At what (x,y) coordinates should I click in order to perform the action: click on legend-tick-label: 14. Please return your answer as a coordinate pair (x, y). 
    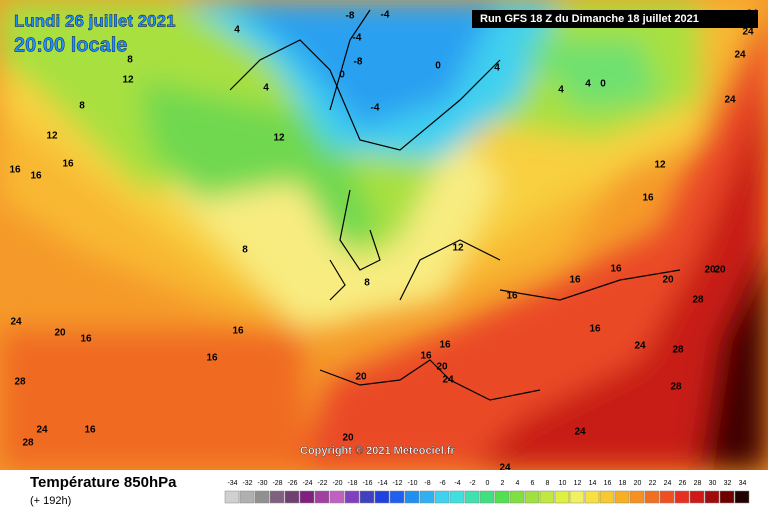
    Looking at the image, I should click on (593, 483).